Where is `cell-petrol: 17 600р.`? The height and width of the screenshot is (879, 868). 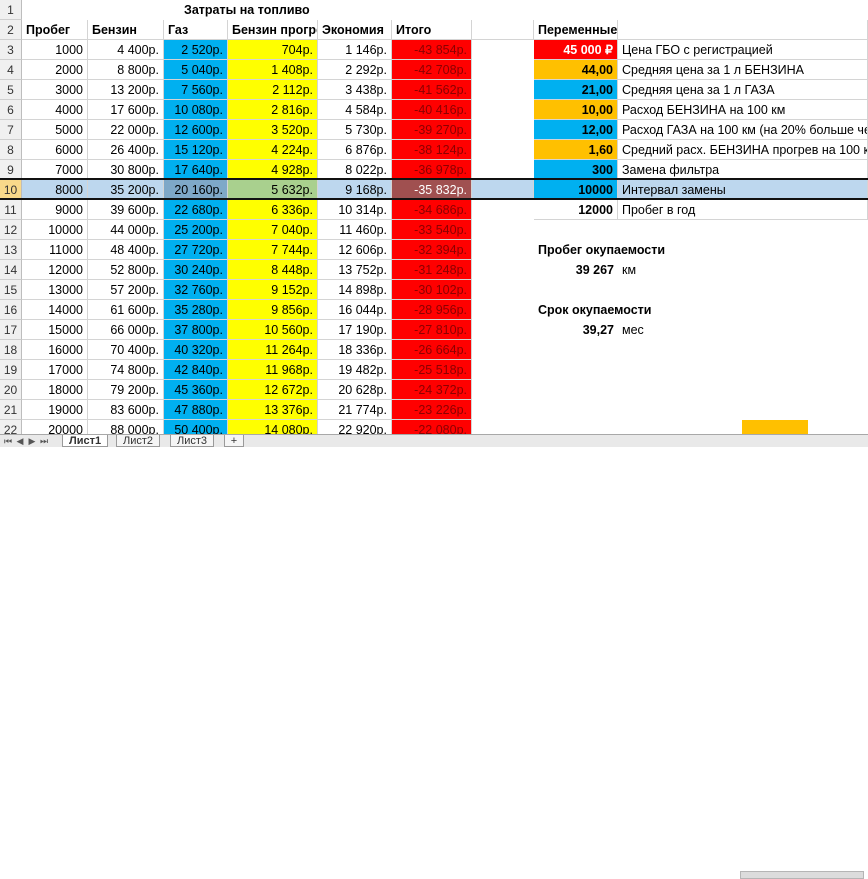 cell-petrol: 17 600р. is located at coordinates (126, 110).